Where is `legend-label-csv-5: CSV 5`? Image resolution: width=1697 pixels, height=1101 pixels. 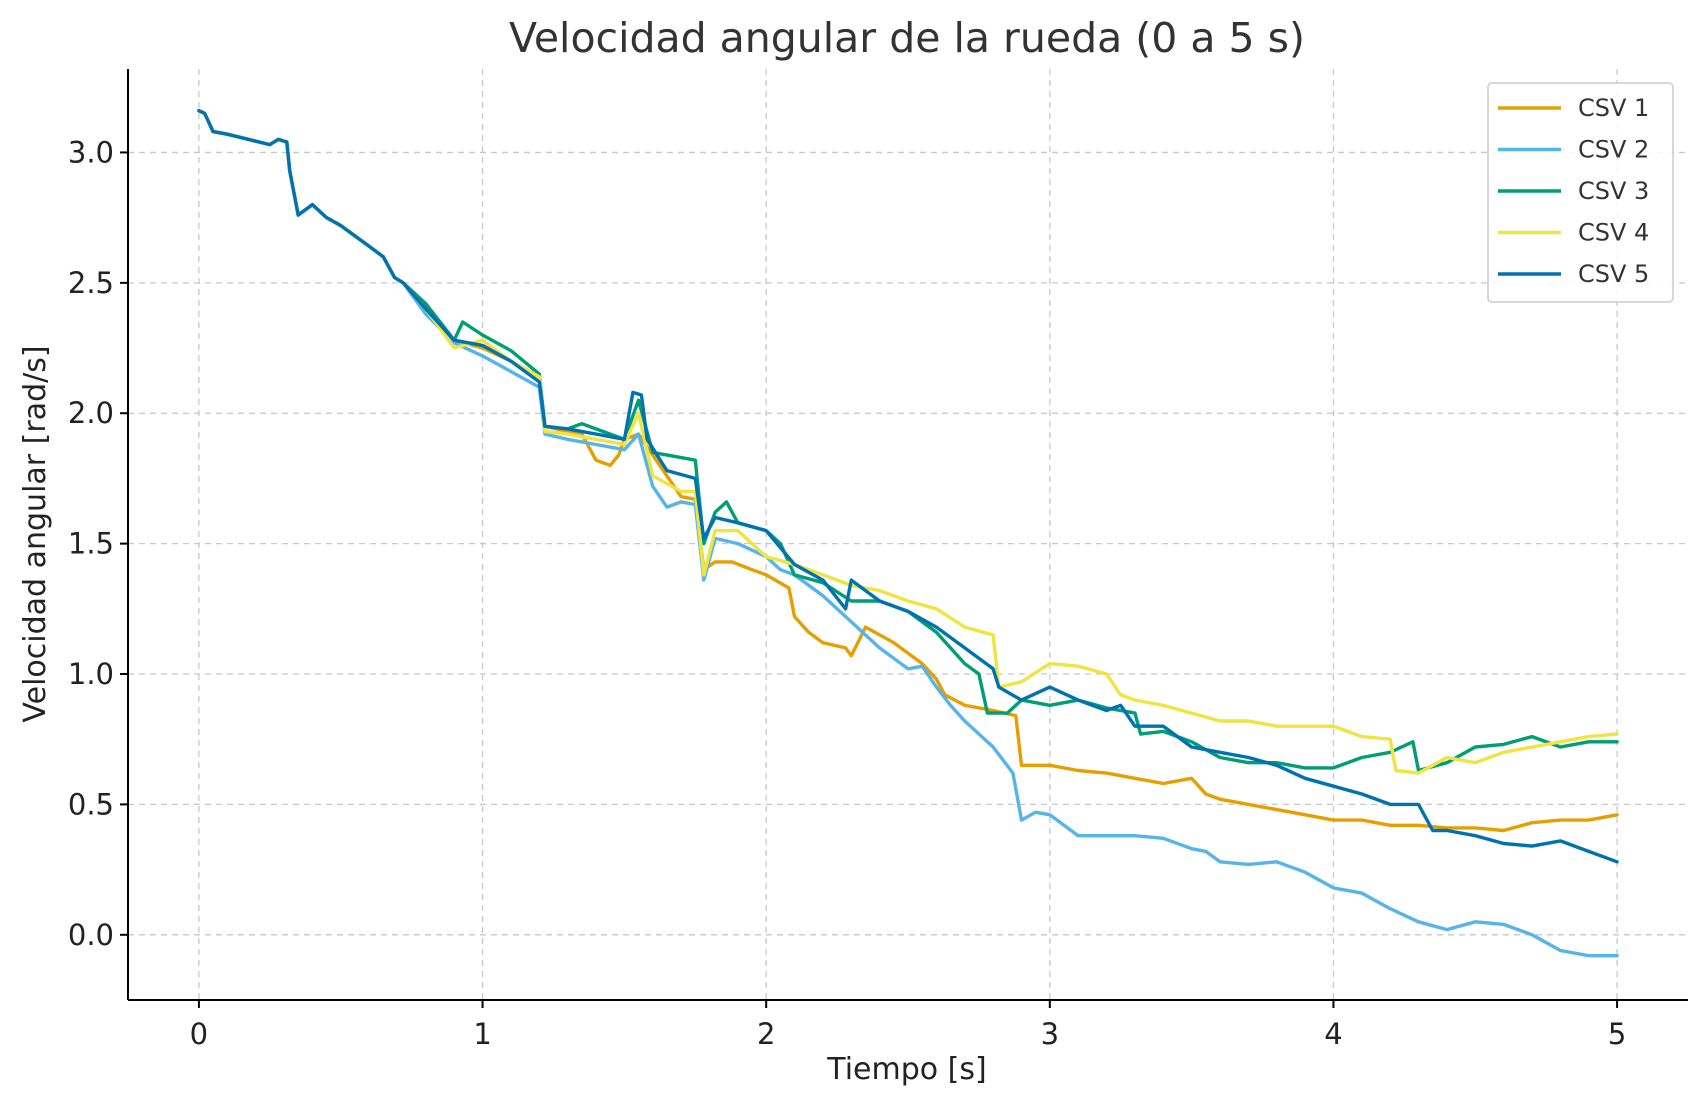
legend-label-csv-5: CSV 5 is located at coordinates (1613, 274).